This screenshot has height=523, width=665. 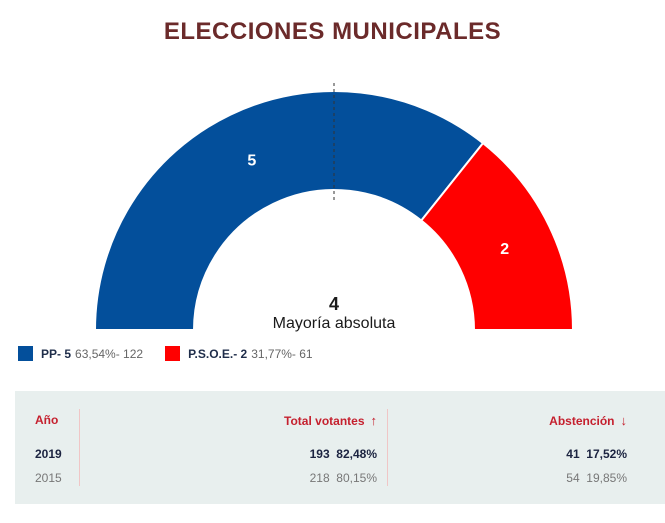 I want to click on row-2015-abstention: 54 19,85%, so click(x=596, y=478).